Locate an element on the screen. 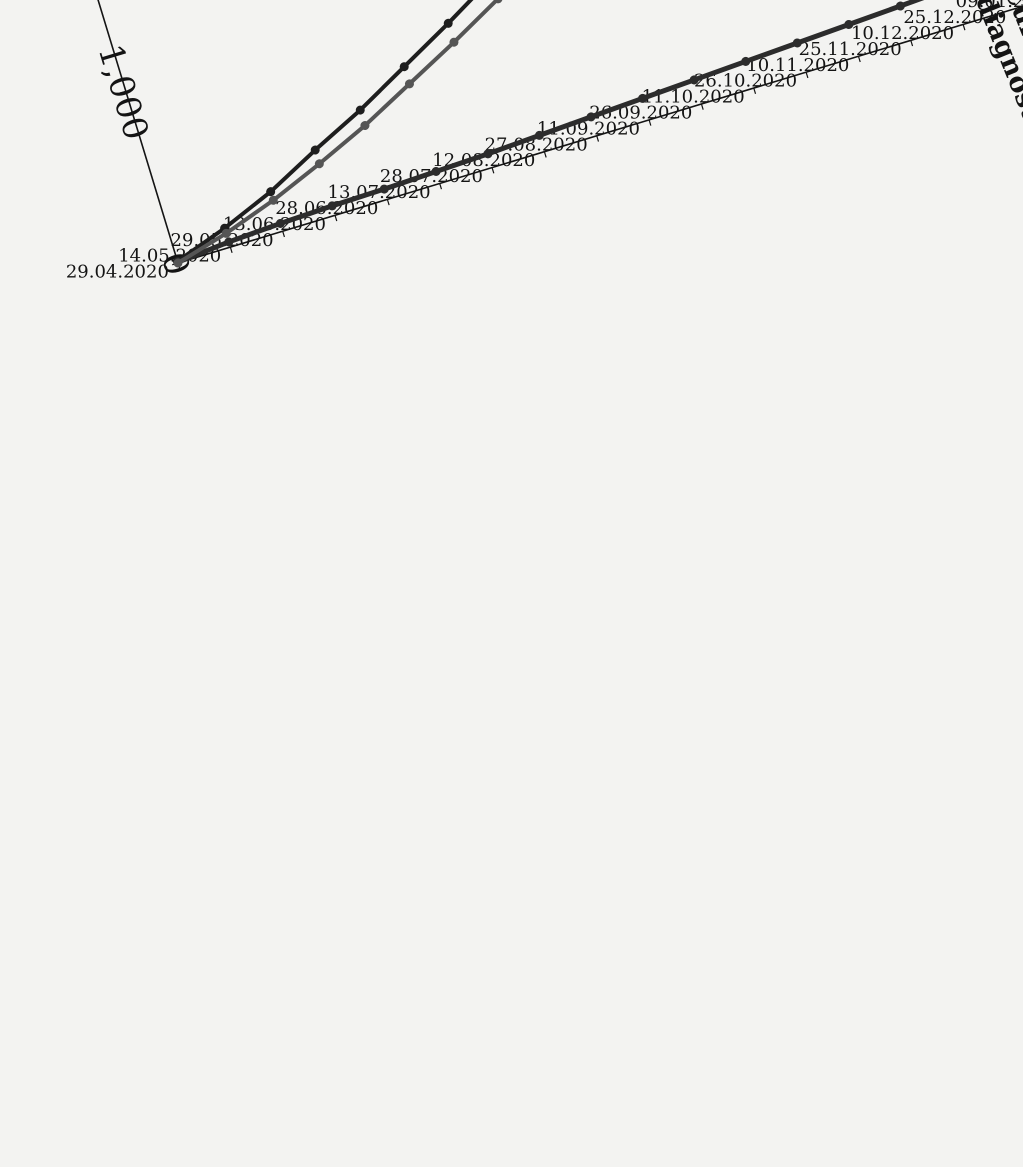 Image resolution: width=1023 pixels, height=1167 pixels. y-axis-line is located at coordinates (89, 132).